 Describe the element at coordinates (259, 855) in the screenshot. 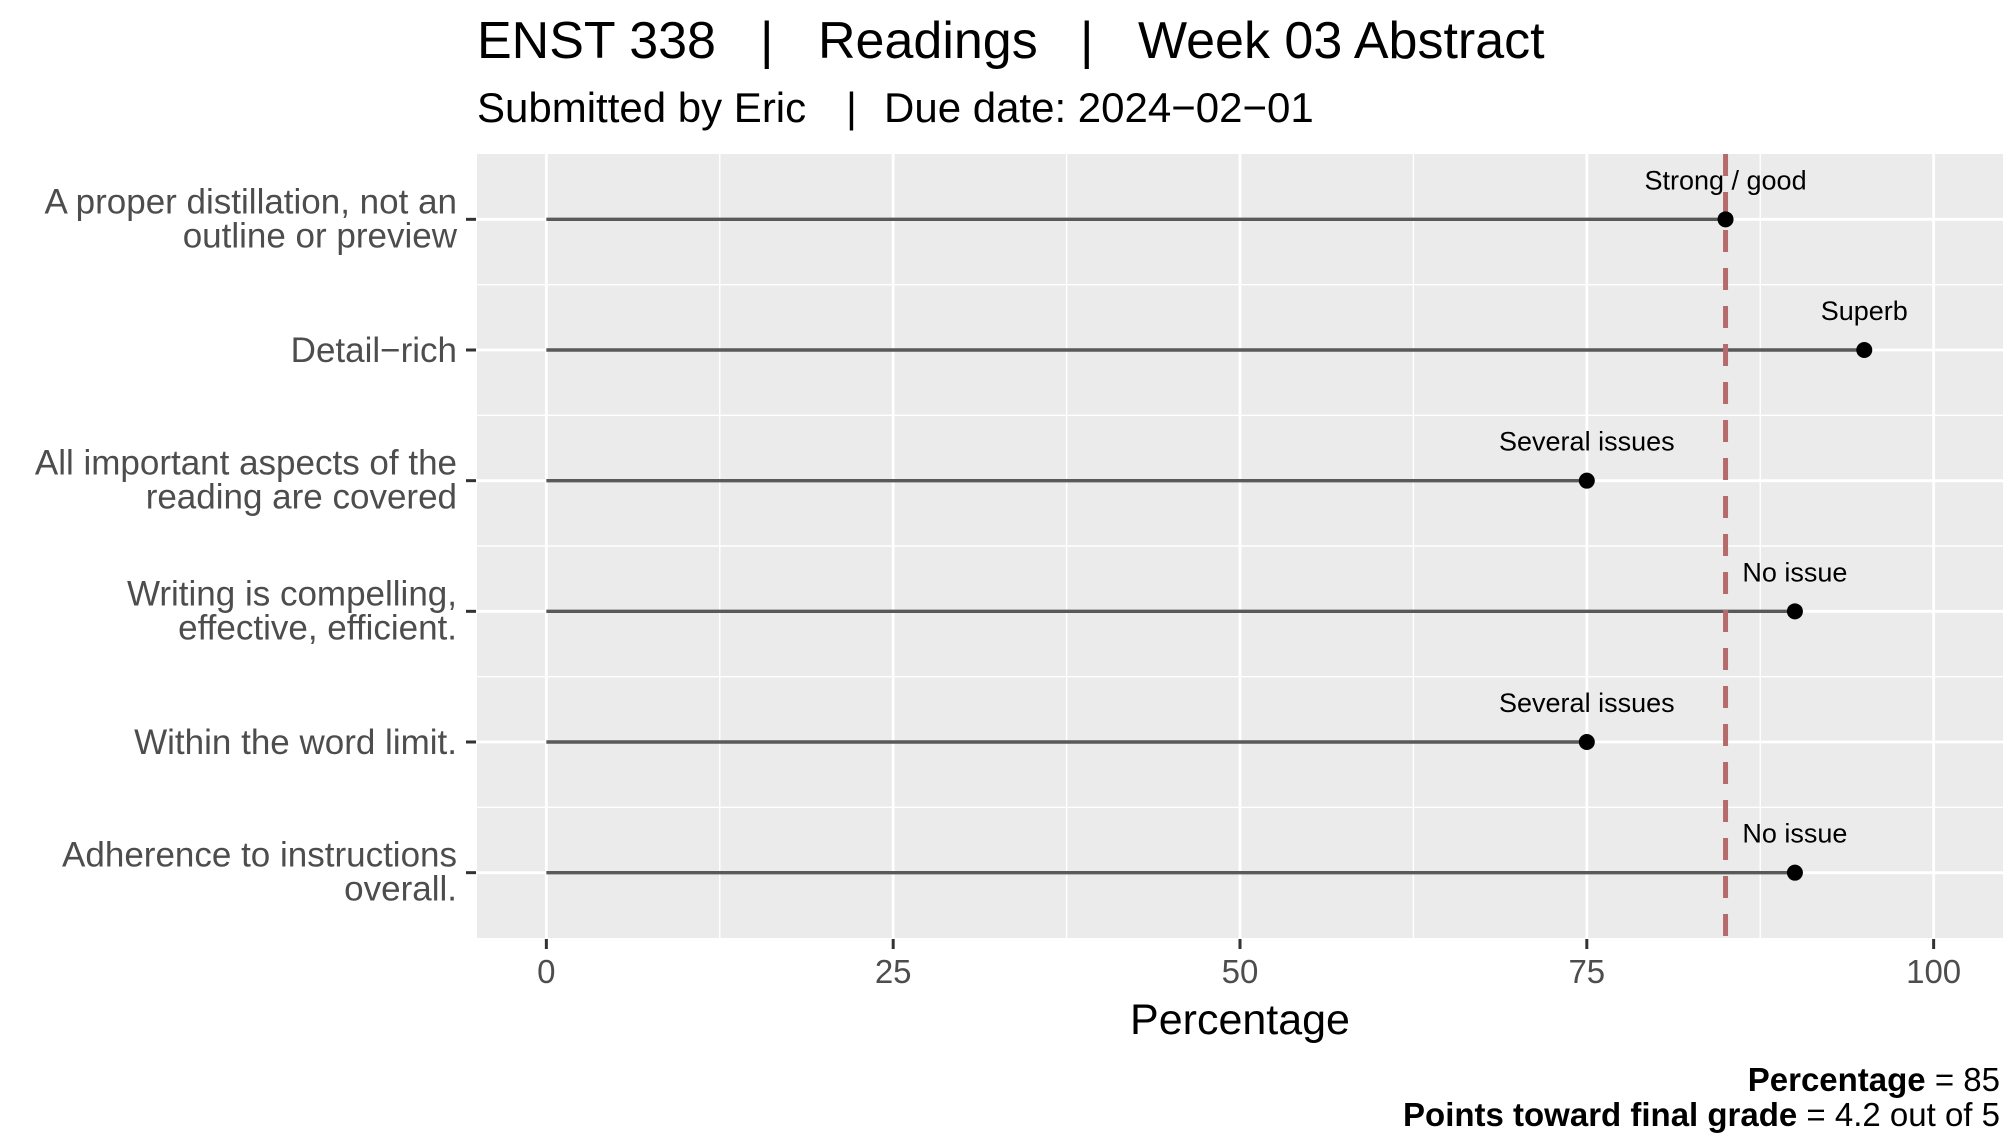

I see `y-axis-label: Adherence to instructions` at that location.